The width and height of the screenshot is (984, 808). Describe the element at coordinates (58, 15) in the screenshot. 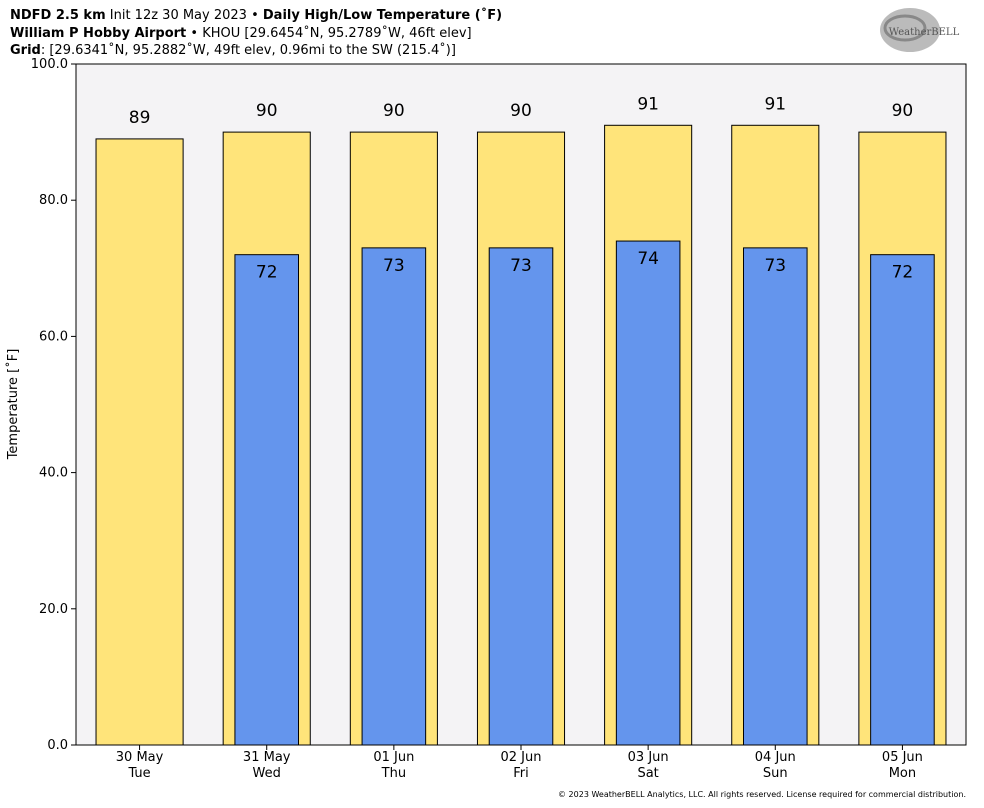

I see `title-part: NDFD 2.5 km` at that location.